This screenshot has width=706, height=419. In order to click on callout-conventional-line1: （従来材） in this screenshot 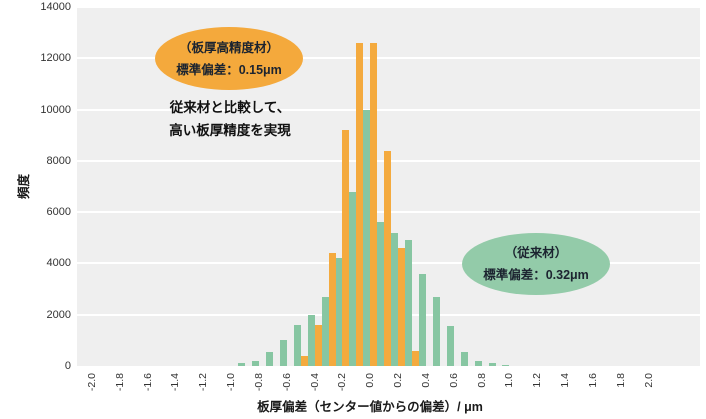, I will do `click(536, 253)`.